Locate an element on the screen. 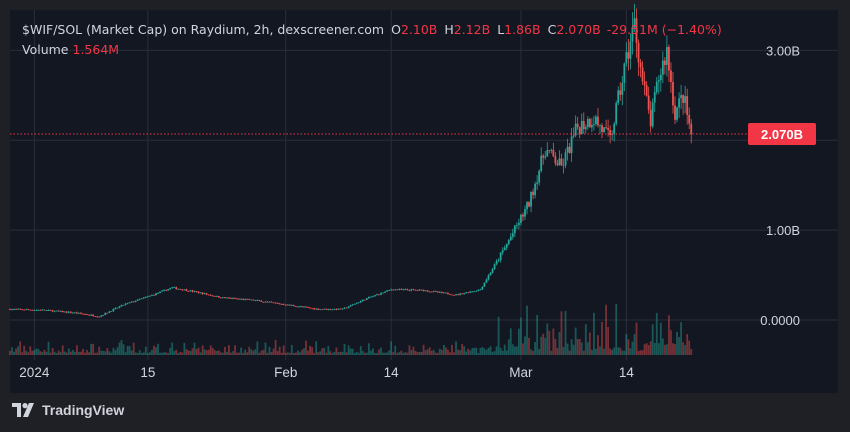 This screenshot has height=432, width=850. legend-volume-row: Volume 1.564M is located at coordinates (372, 50).